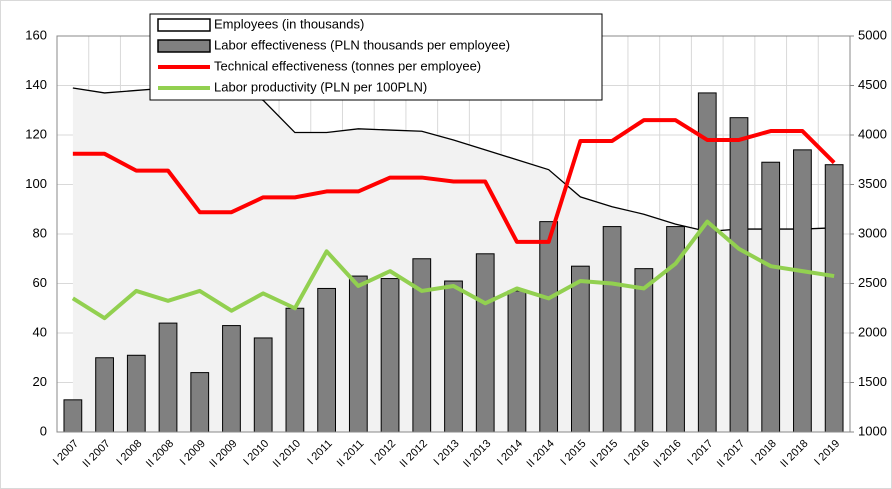 The image size is (892, 489). I want to click on y-tick-label: 80, so click(40, 232).